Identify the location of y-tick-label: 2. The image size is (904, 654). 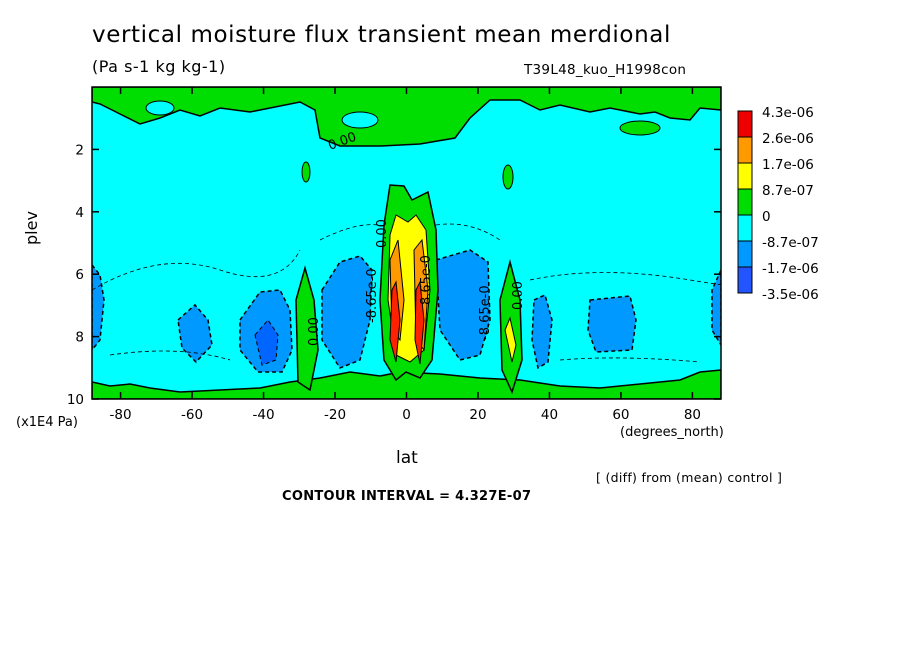
(79, 150).